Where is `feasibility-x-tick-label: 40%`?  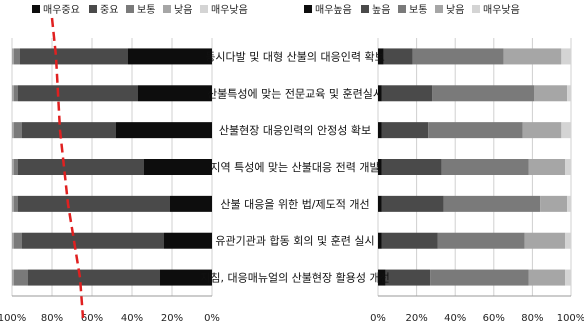
feasibility-x-tick-label: 40% is located at coordinates (455, 318).